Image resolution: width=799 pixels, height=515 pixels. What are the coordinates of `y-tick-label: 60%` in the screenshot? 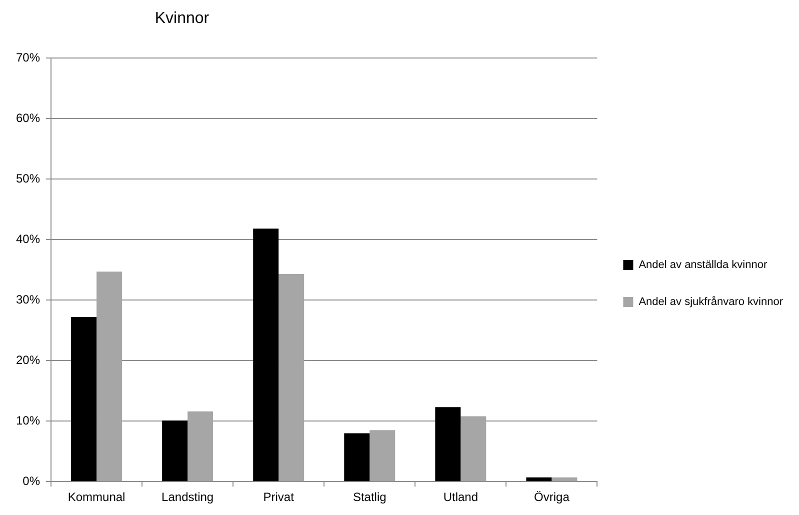 It's located at (28, 117).